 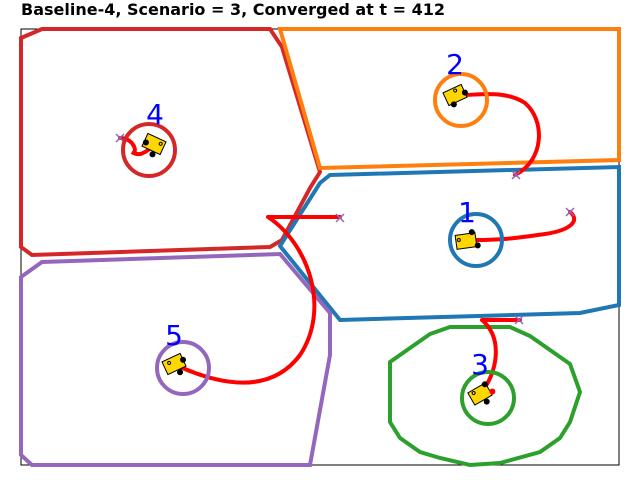 What do you see at coordinates (455, 64) in the screenshot?
I see `region-2-label: 2` at bounding box center [455, 64].